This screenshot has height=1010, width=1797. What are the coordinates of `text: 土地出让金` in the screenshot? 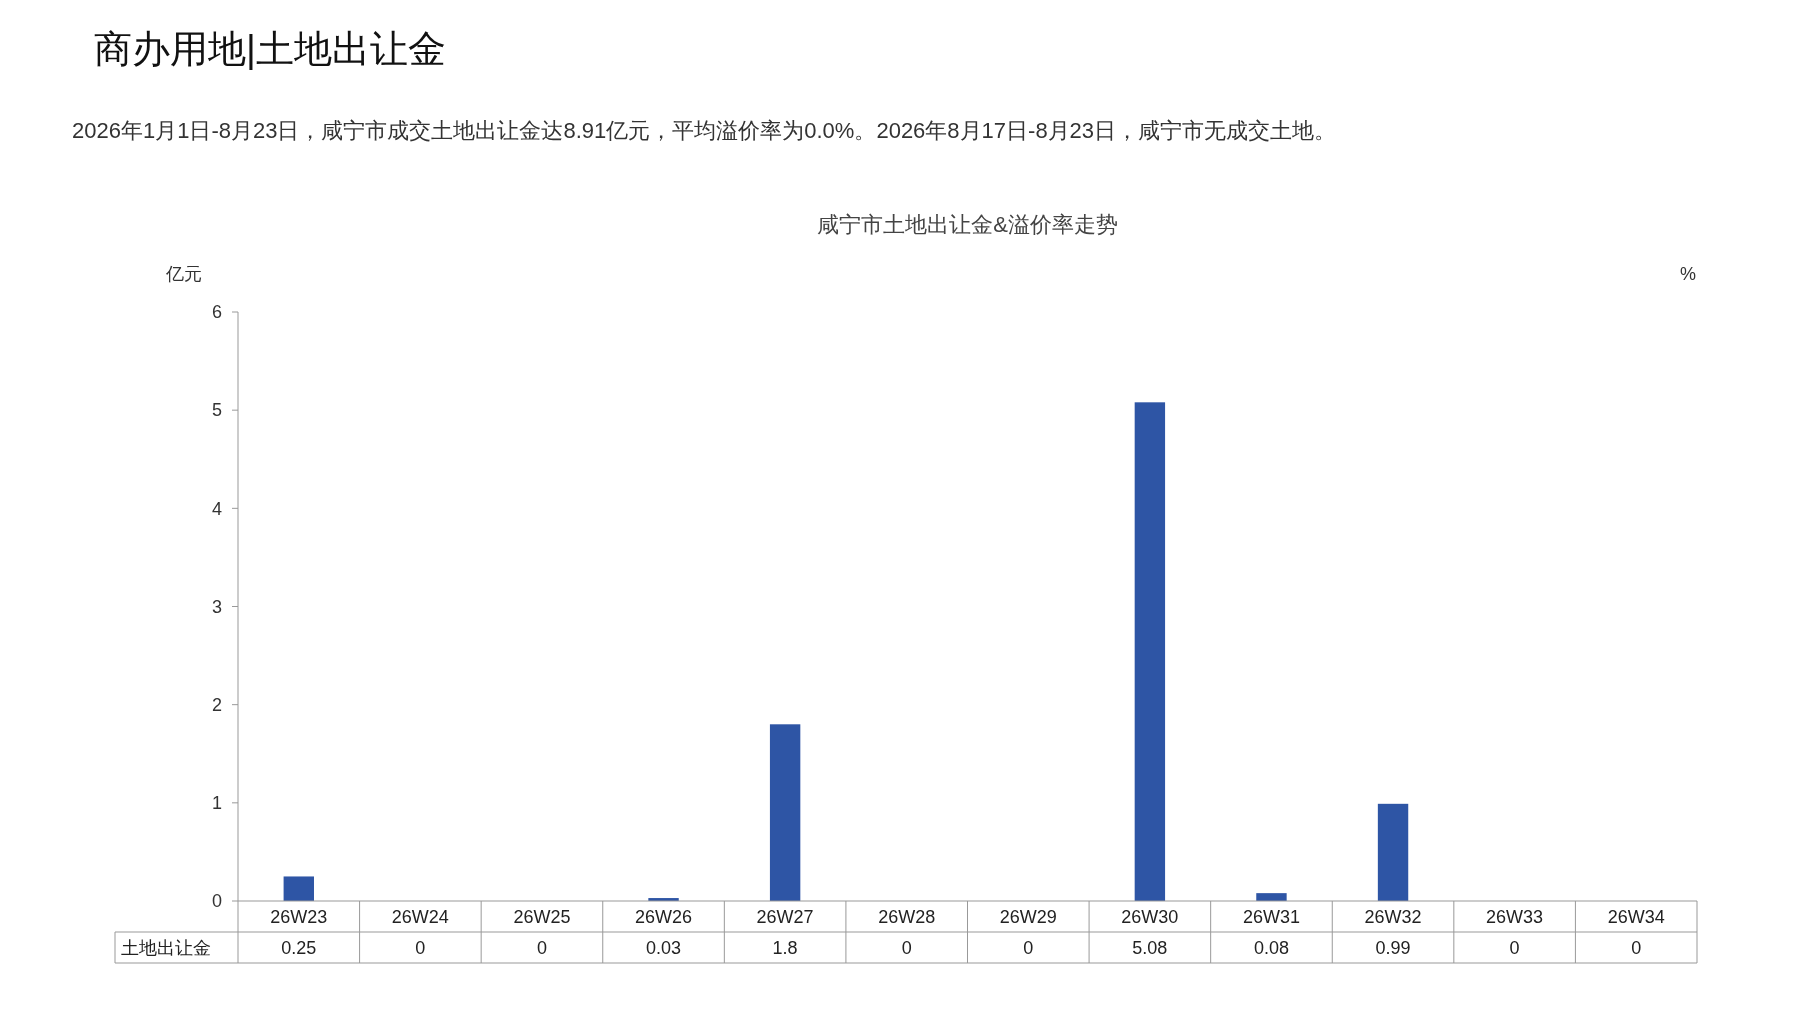 It's located at (166, 947).